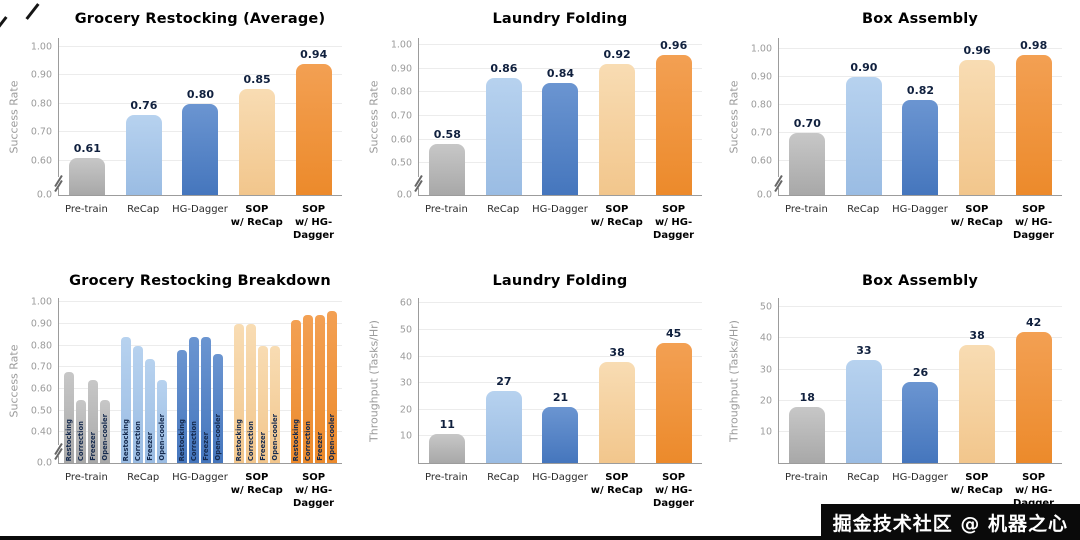 Image resolution: width=1080 pixels, height=540 pixels. What do you see at coordinates (200, 281) in the screenshot?
I see `chart-title: Grocery Restocking Breakdown` at bounding box center [200, 281].